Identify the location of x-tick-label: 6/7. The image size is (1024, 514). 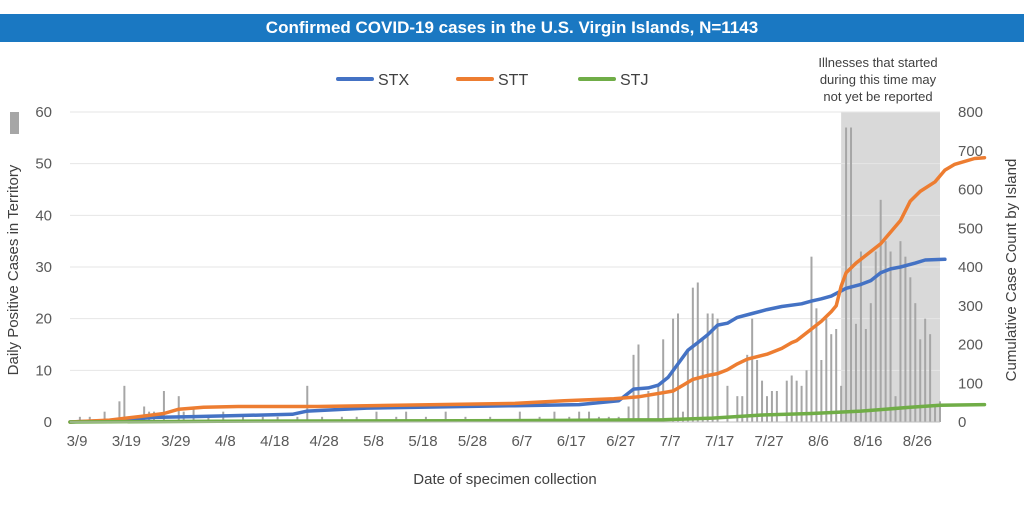
(521, 441).